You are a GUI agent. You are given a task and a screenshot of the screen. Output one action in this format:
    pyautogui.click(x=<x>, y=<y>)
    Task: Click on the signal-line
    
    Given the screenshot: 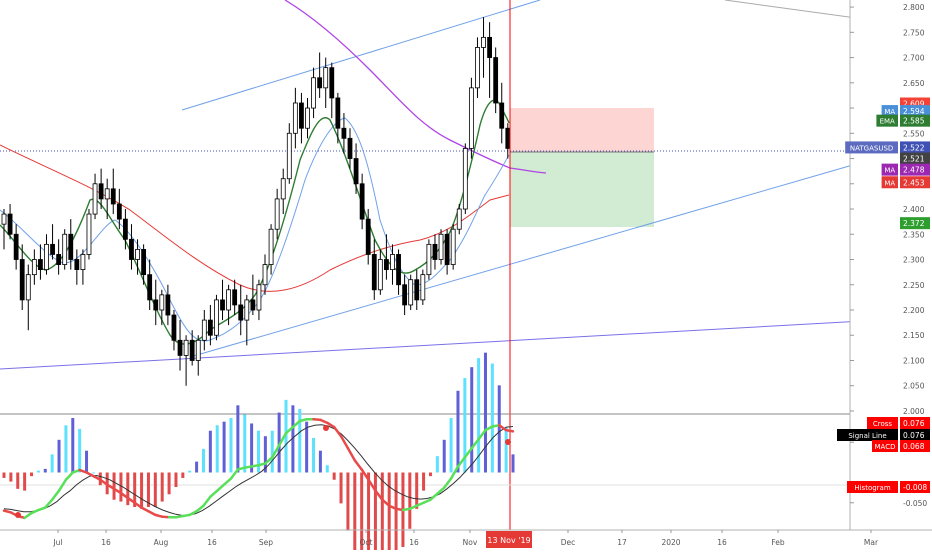 What is the action you would take?
    pyautogui.click(x=258, y=470)
    